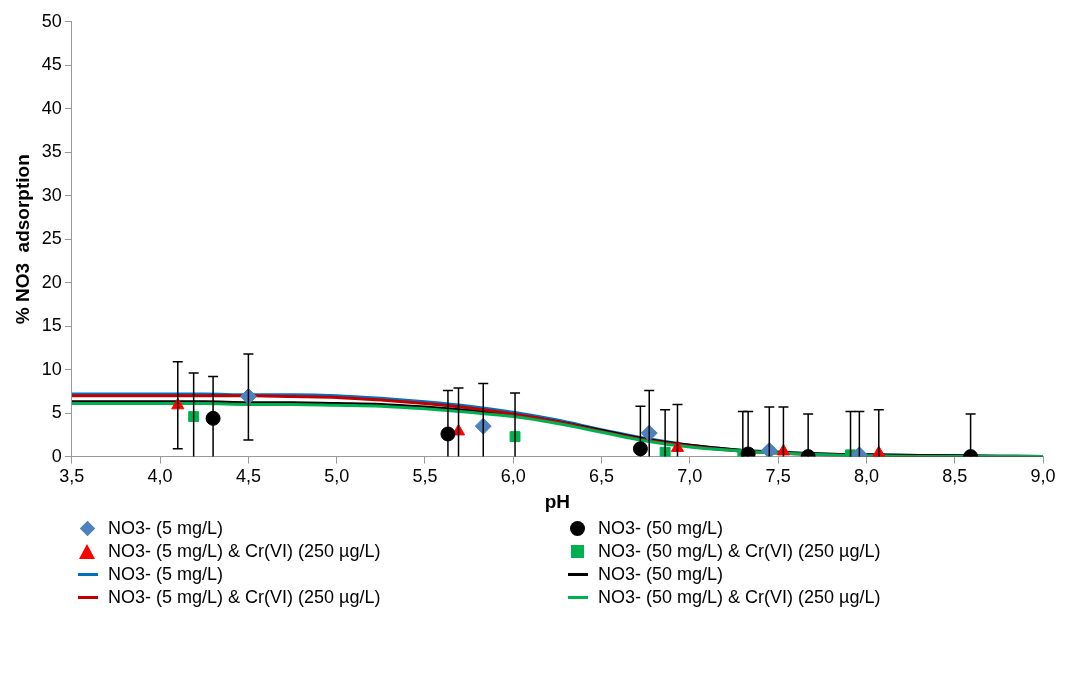 Image resolution: width=1075 pixels, height=682 pixels. I want to click on x-tick-label: 8,0, so click(866, 476).